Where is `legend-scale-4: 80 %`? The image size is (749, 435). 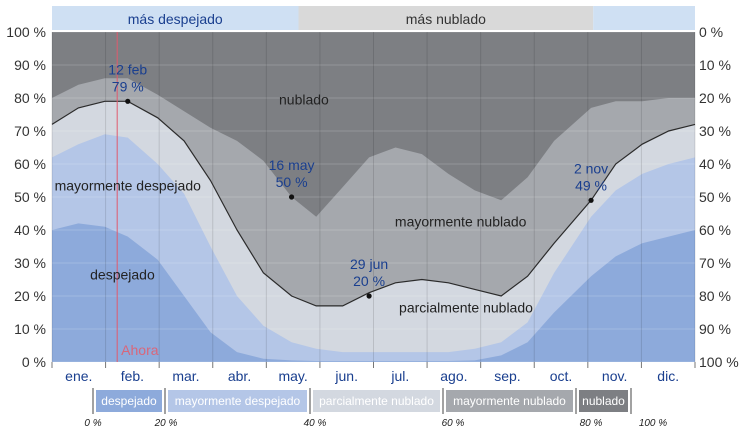
legend-scale-4: 80 % is located at coordinates (591, 423).